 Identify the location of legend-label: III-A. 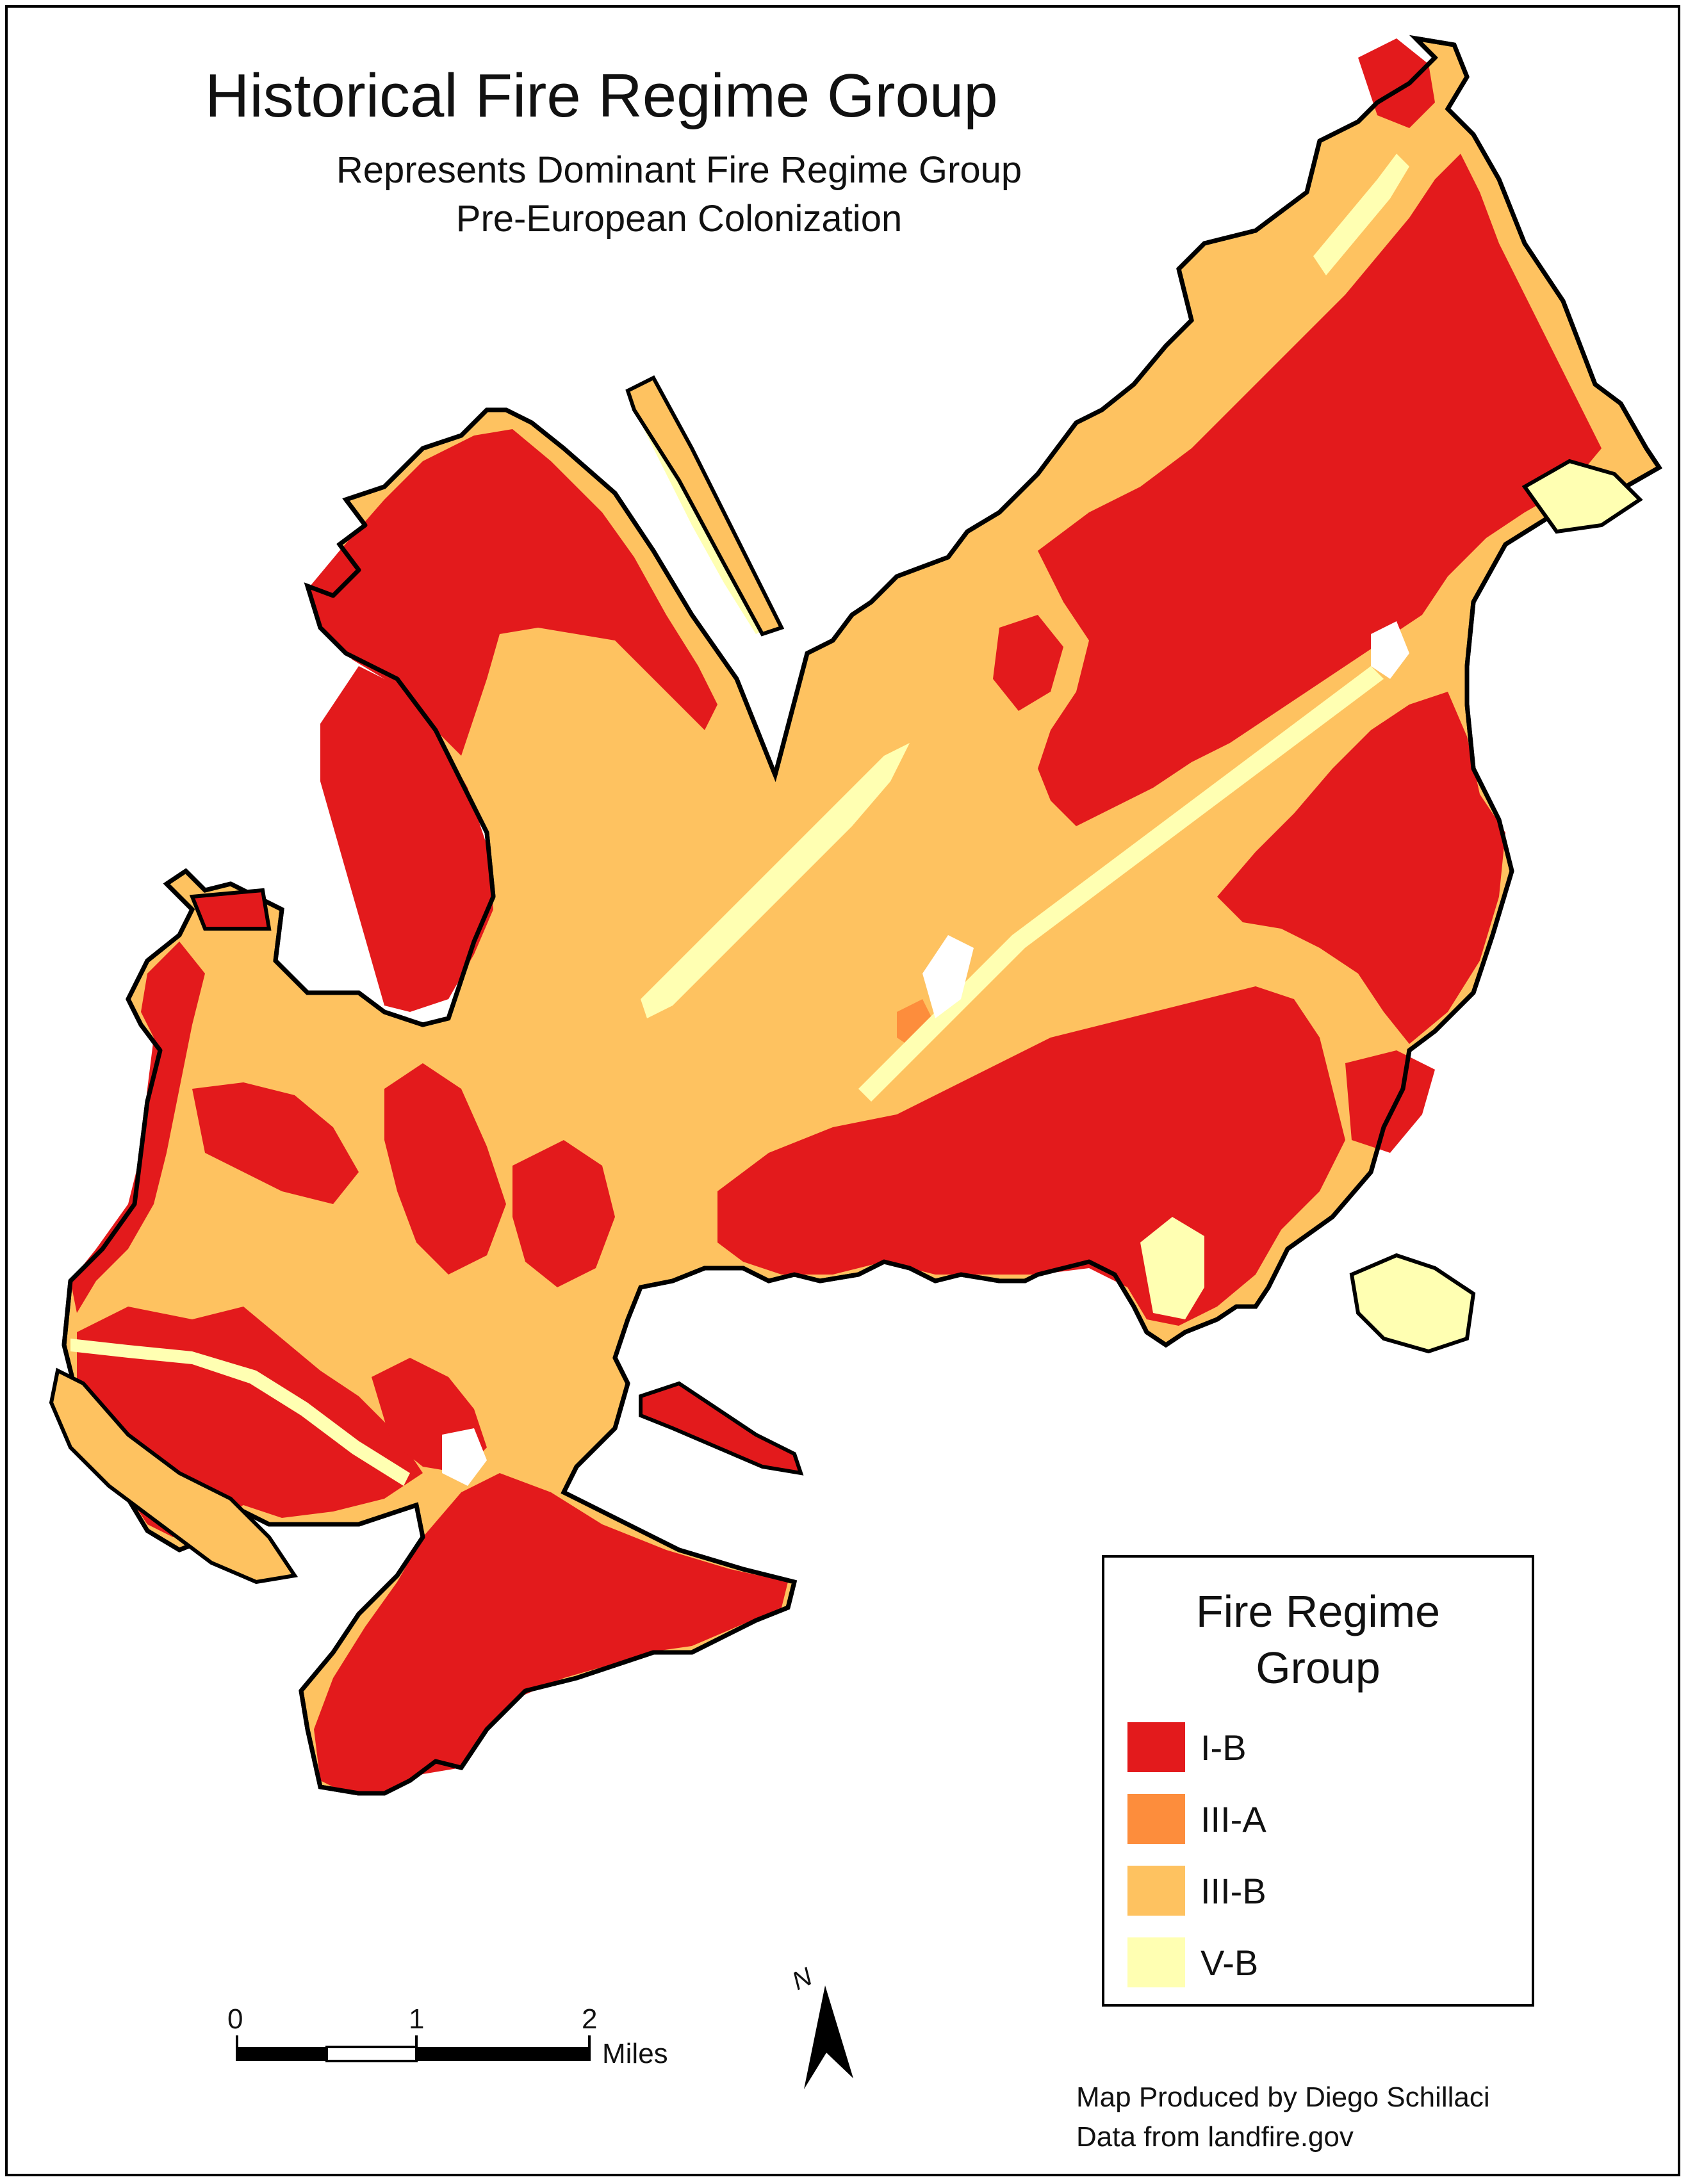
(1233, 1818).